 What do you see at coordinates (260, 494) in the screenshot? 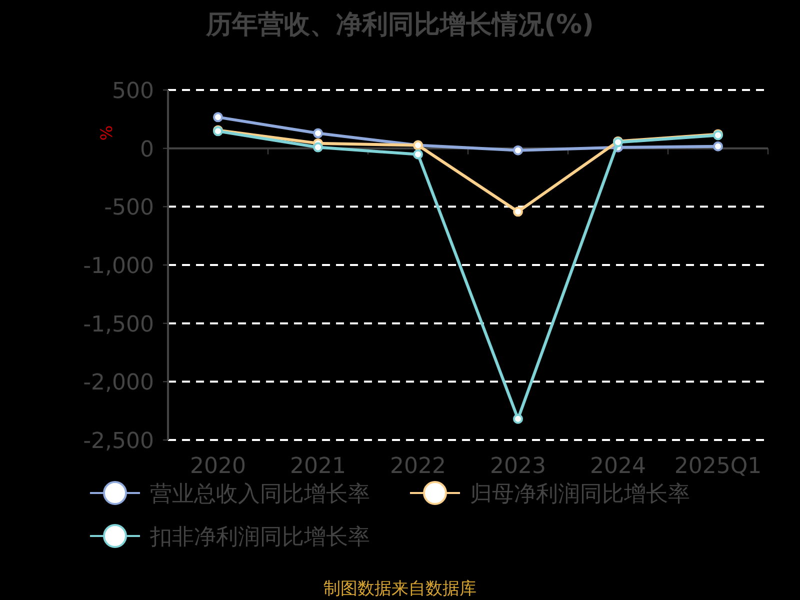
I see `legend-label: 营业总收入同比增长率` at bounding box center [260, 494].